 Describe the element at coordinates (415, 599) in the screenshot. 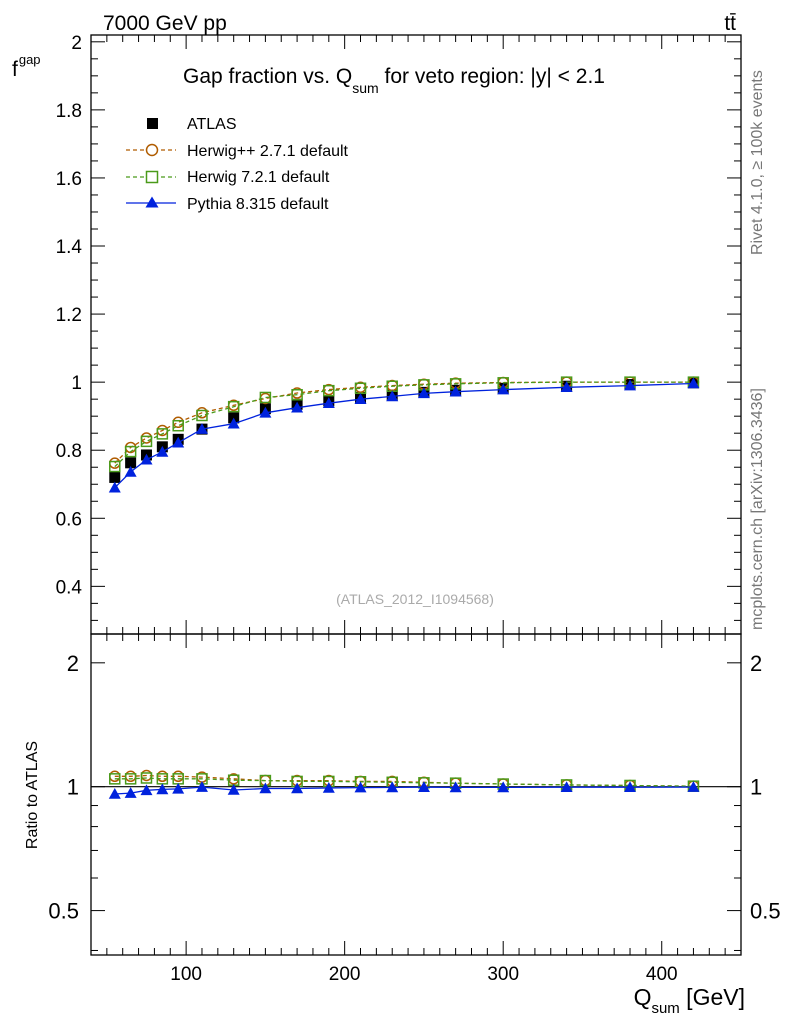

I see `analysis-id-watermark: (ATLAS_2012_I1094568)` at that location.